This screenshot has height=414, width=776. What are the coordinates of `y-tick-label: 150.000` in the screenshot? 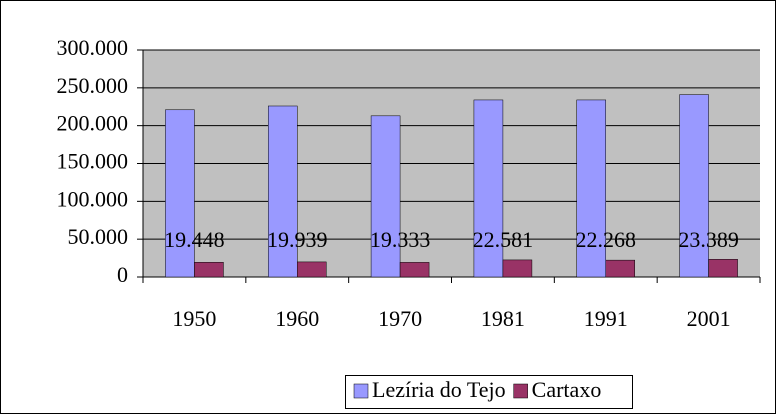 It's located at (93, 161).